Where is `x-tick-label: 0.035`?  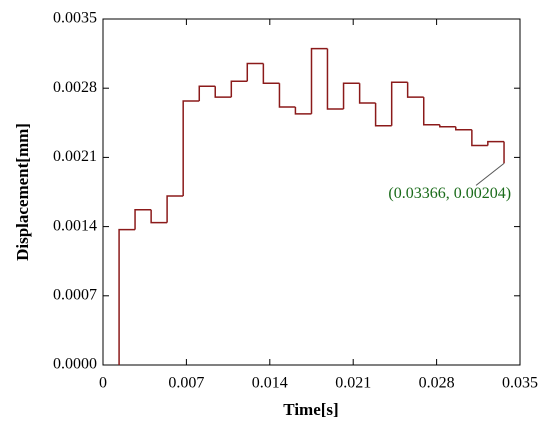
x-tick-label: 0.035 is located at coordinates (520, 383).